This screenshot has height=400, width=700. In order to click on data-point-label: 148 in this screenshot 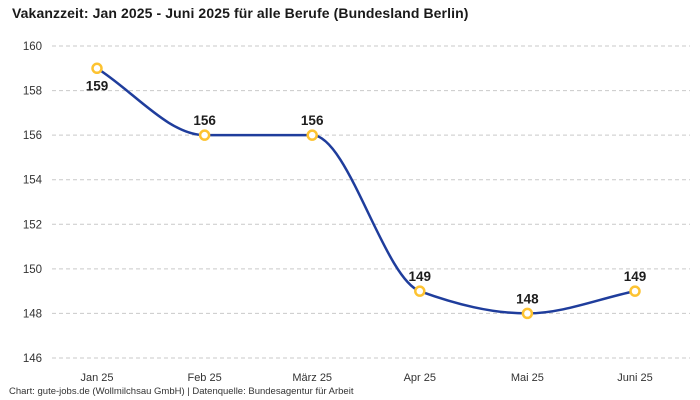, I will do `click(527, 298)`.